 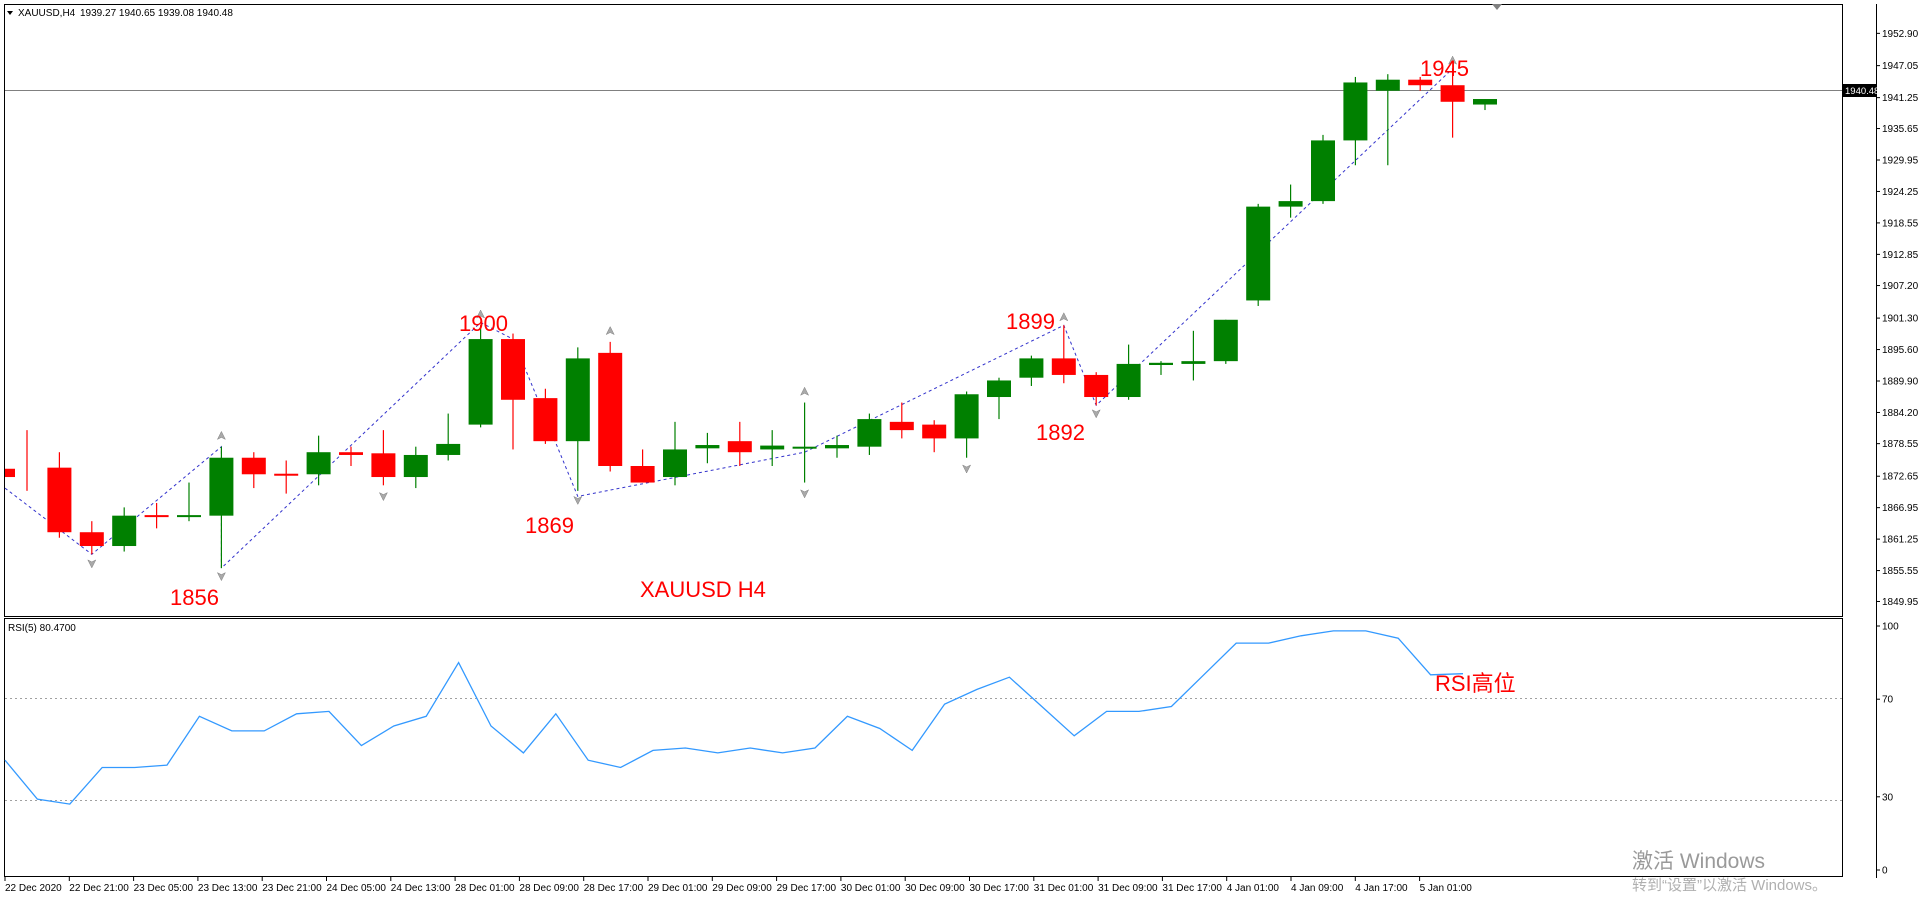 I want to click on rsi-layer, so click(x=734, y=717).